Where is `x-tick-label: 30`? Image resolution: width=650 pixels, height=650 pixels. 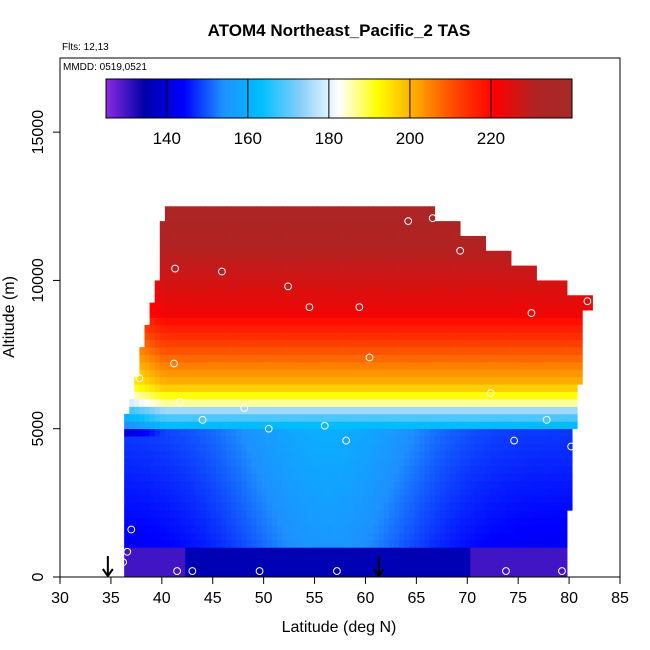 x-tick-label: 30 is located at coordinates (60, 598).